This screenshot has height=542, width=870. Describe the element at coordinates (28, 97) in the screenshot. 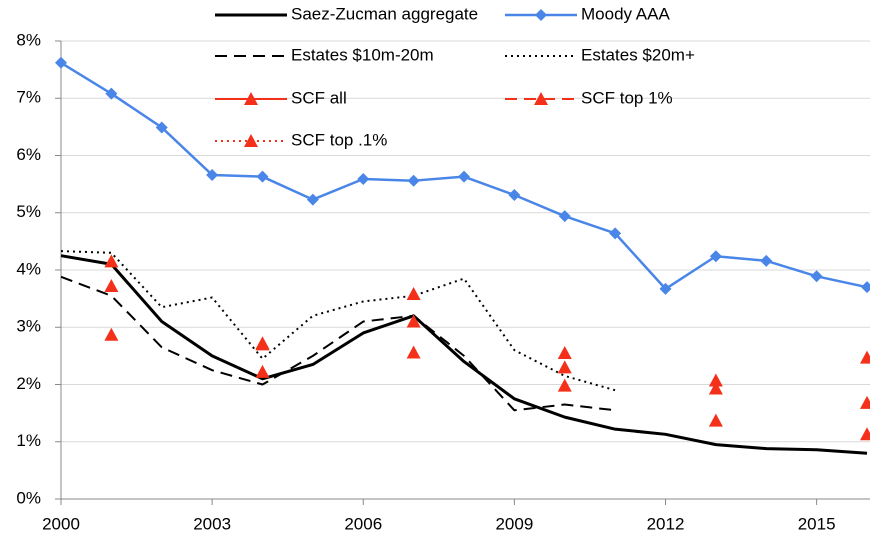

I see `y-tick-label: 7%` at that location.